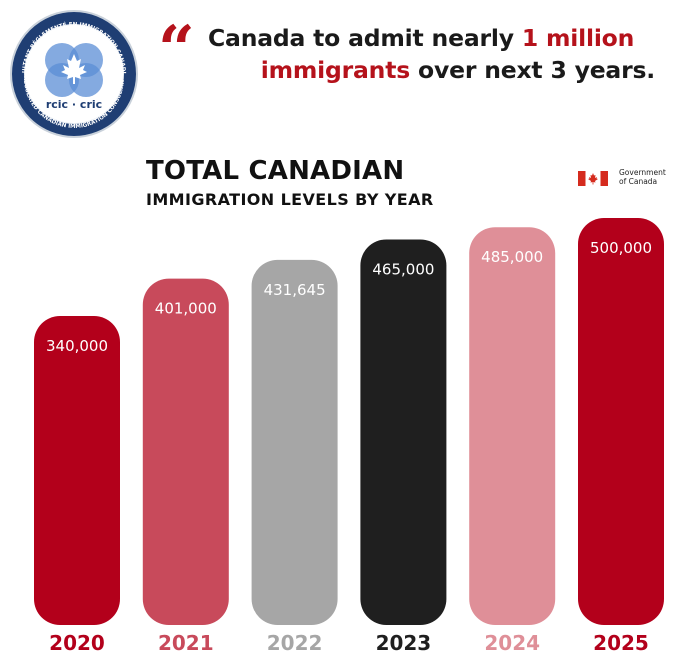 The image size is (681, 670). Describe the element at coordinates (642, 172) in the screenshot. I see `government-line1: Government` at that location.